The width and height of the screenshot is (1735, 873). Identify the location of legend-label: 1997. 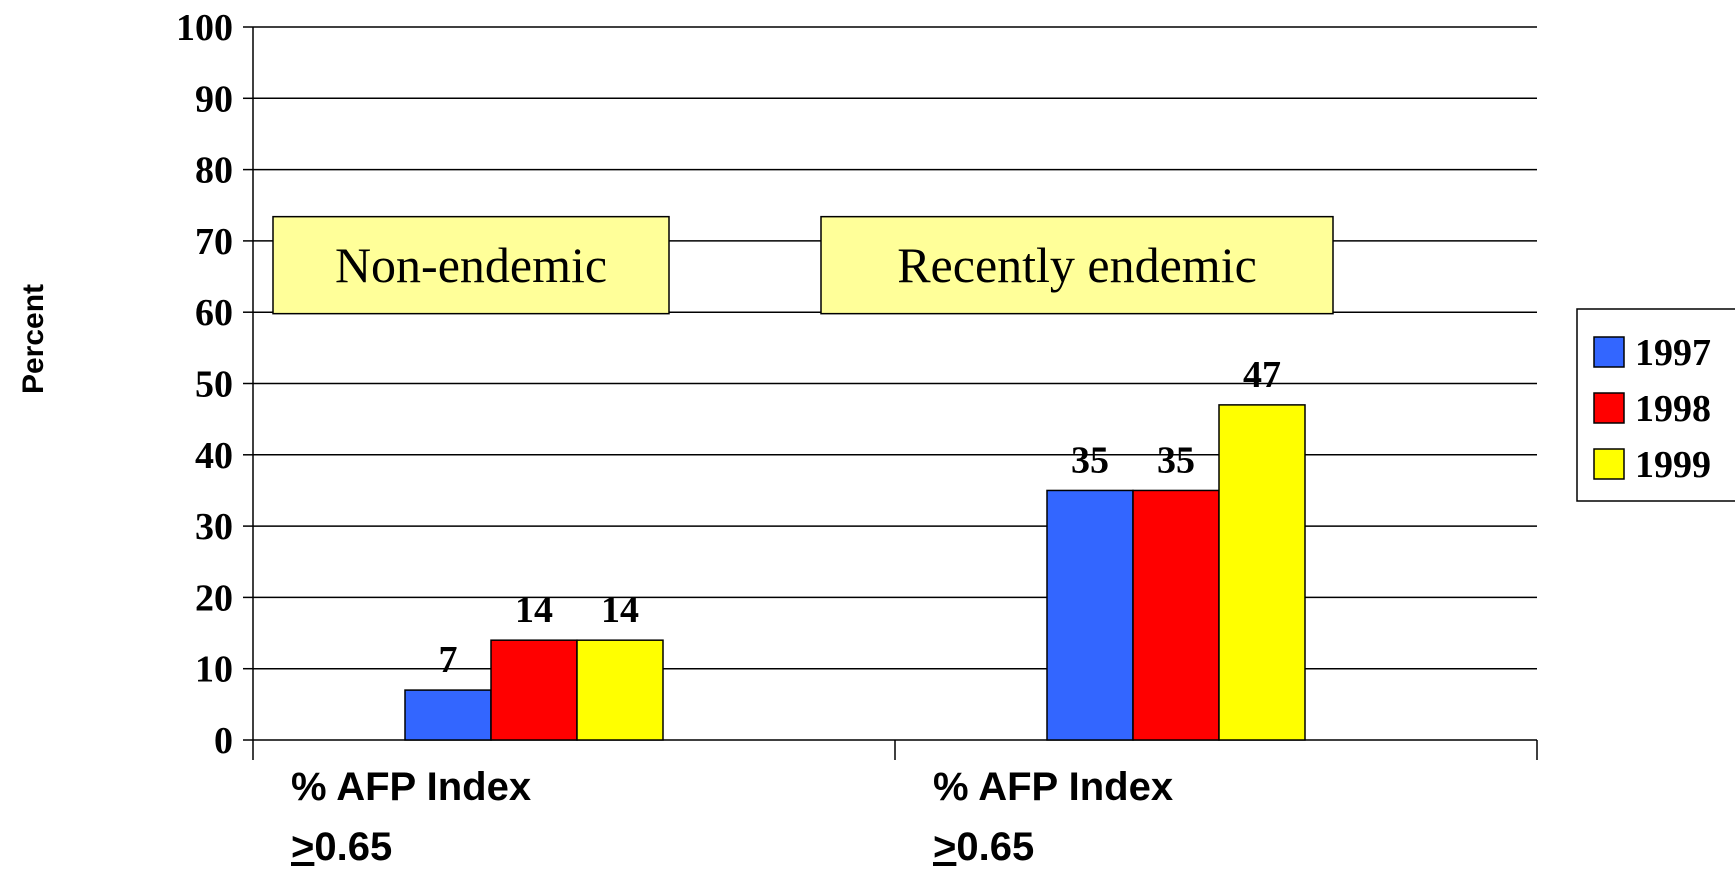
(1673, 353).